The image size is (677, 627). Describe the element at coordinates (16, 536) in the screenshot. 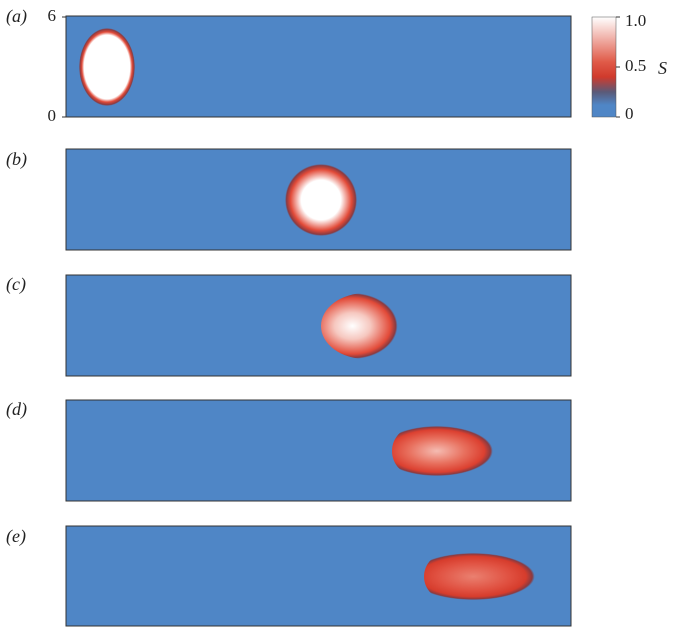

I see `panel-label: (e)` at that location.